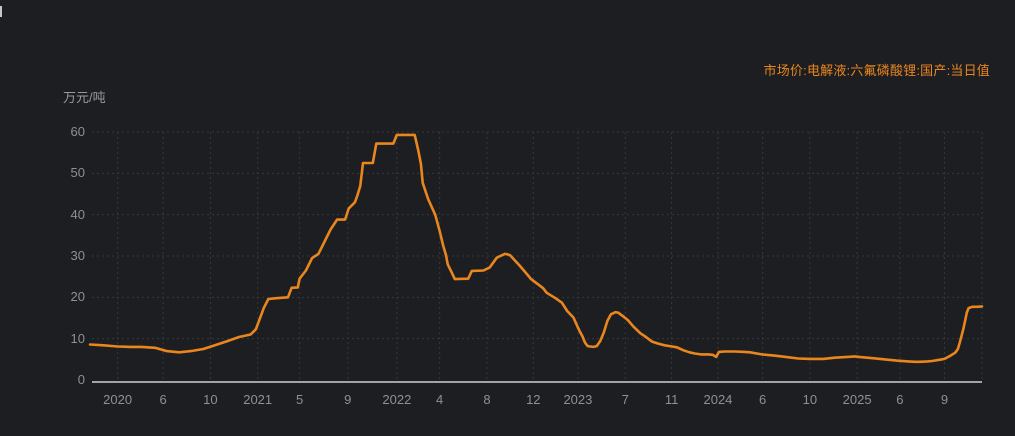 Image resolution: width=1015 pixels, height=436 pixels. What do you see at coordinates (397, 399) in the screenshot?
I see `x-tick-label: 2022` at bounding box center [397, 399].